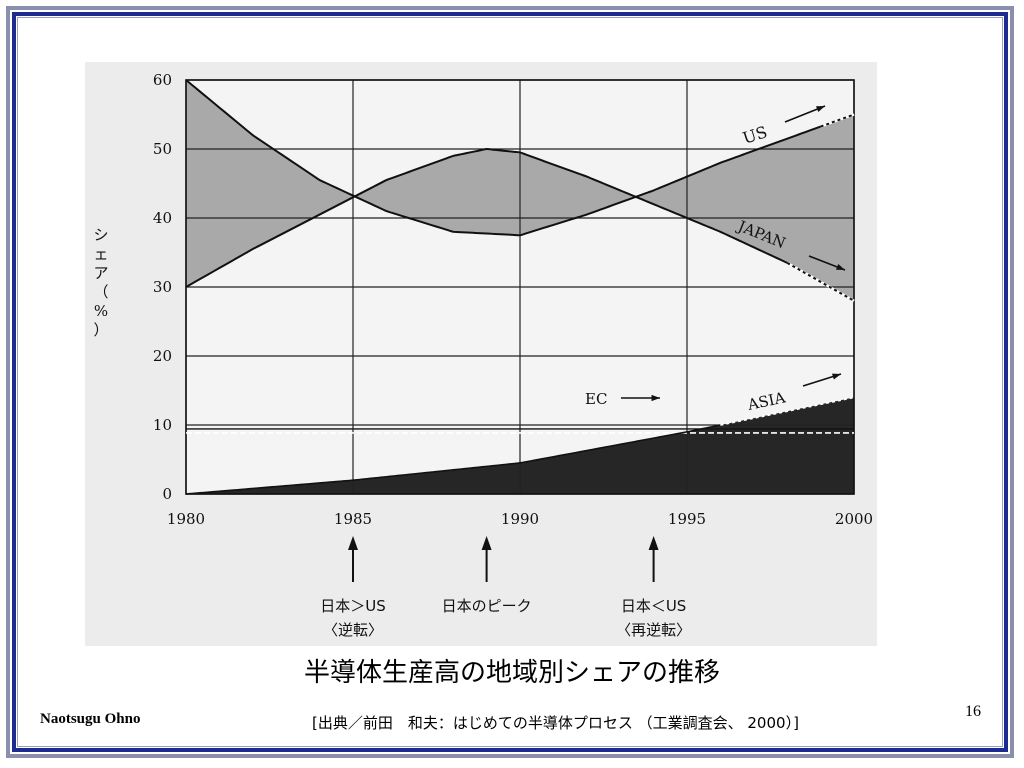 The height and width of the screenshot is (768, 1024). I want to click on asia-projection, so click(787, 411).